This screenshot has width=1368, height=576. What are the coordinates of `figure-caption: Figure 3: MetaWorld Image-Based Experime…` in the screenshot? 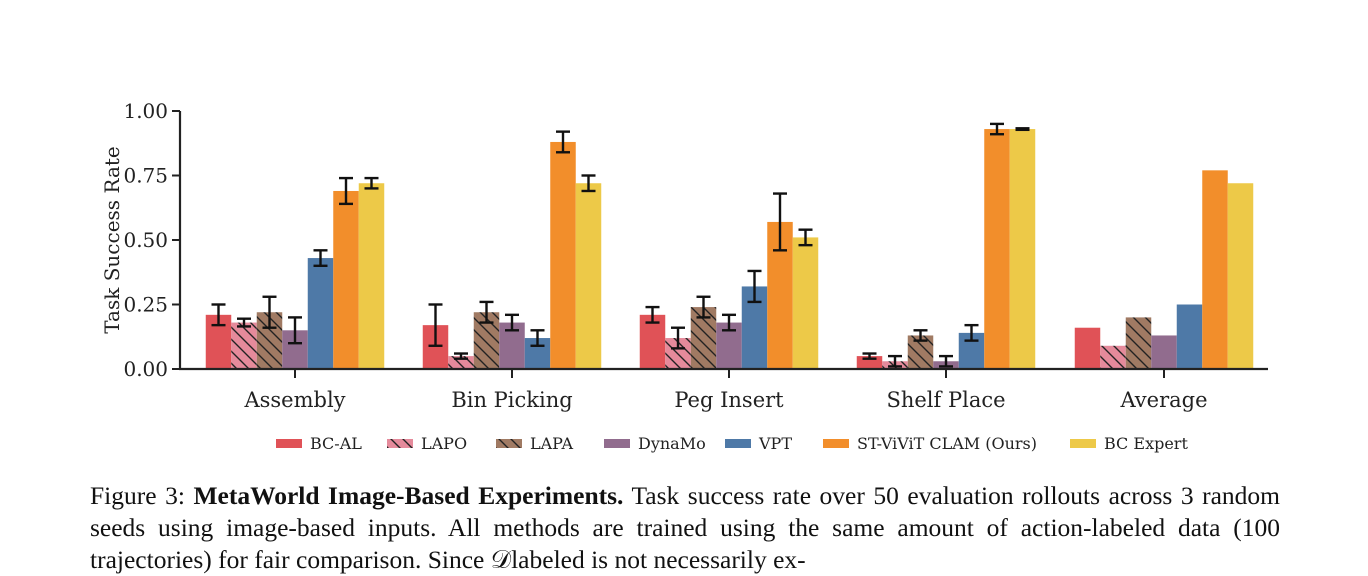 It's located at (685, 528).